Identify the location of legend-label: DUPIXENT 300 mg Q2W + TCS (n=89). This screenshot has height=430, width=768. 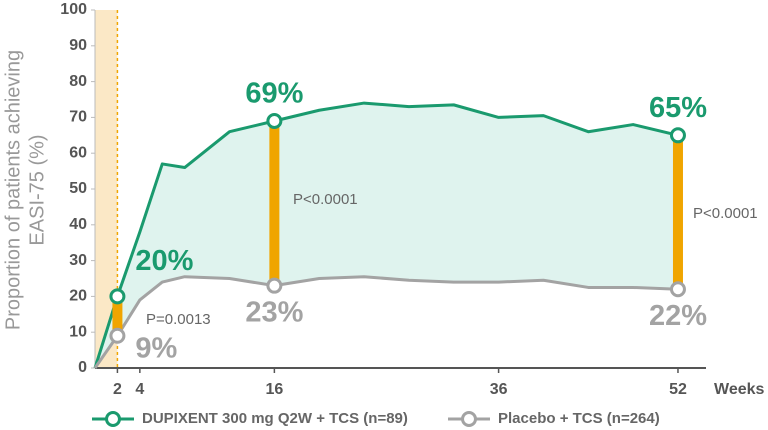
(275, 418).